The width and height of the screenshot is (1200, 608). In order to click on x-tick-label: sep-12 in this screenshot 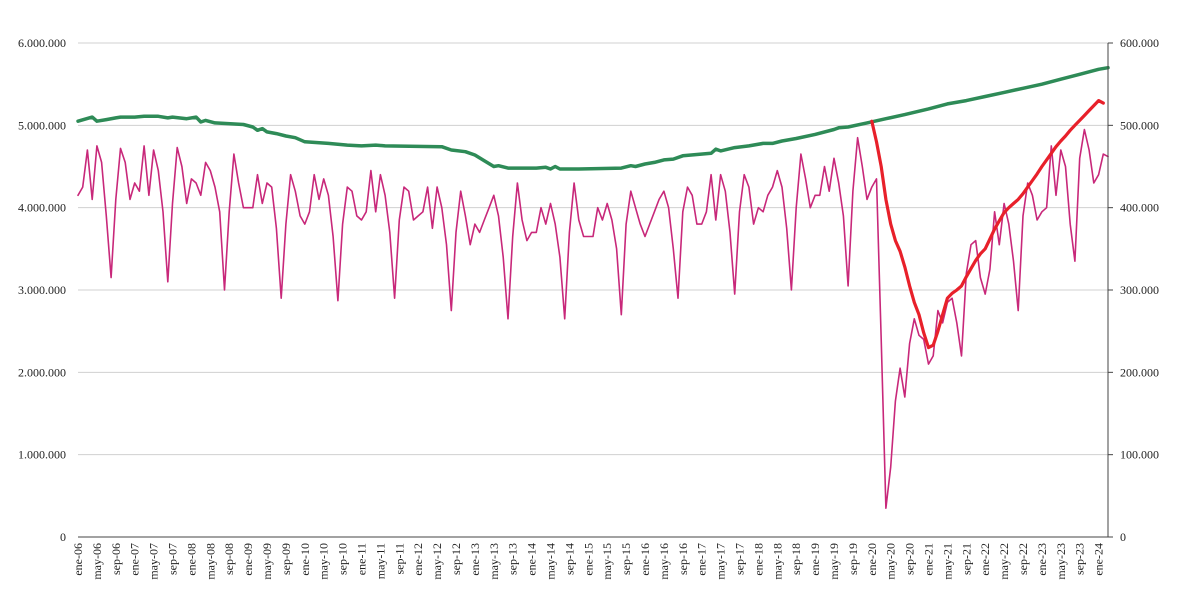, I will do `click(456, 559)`.